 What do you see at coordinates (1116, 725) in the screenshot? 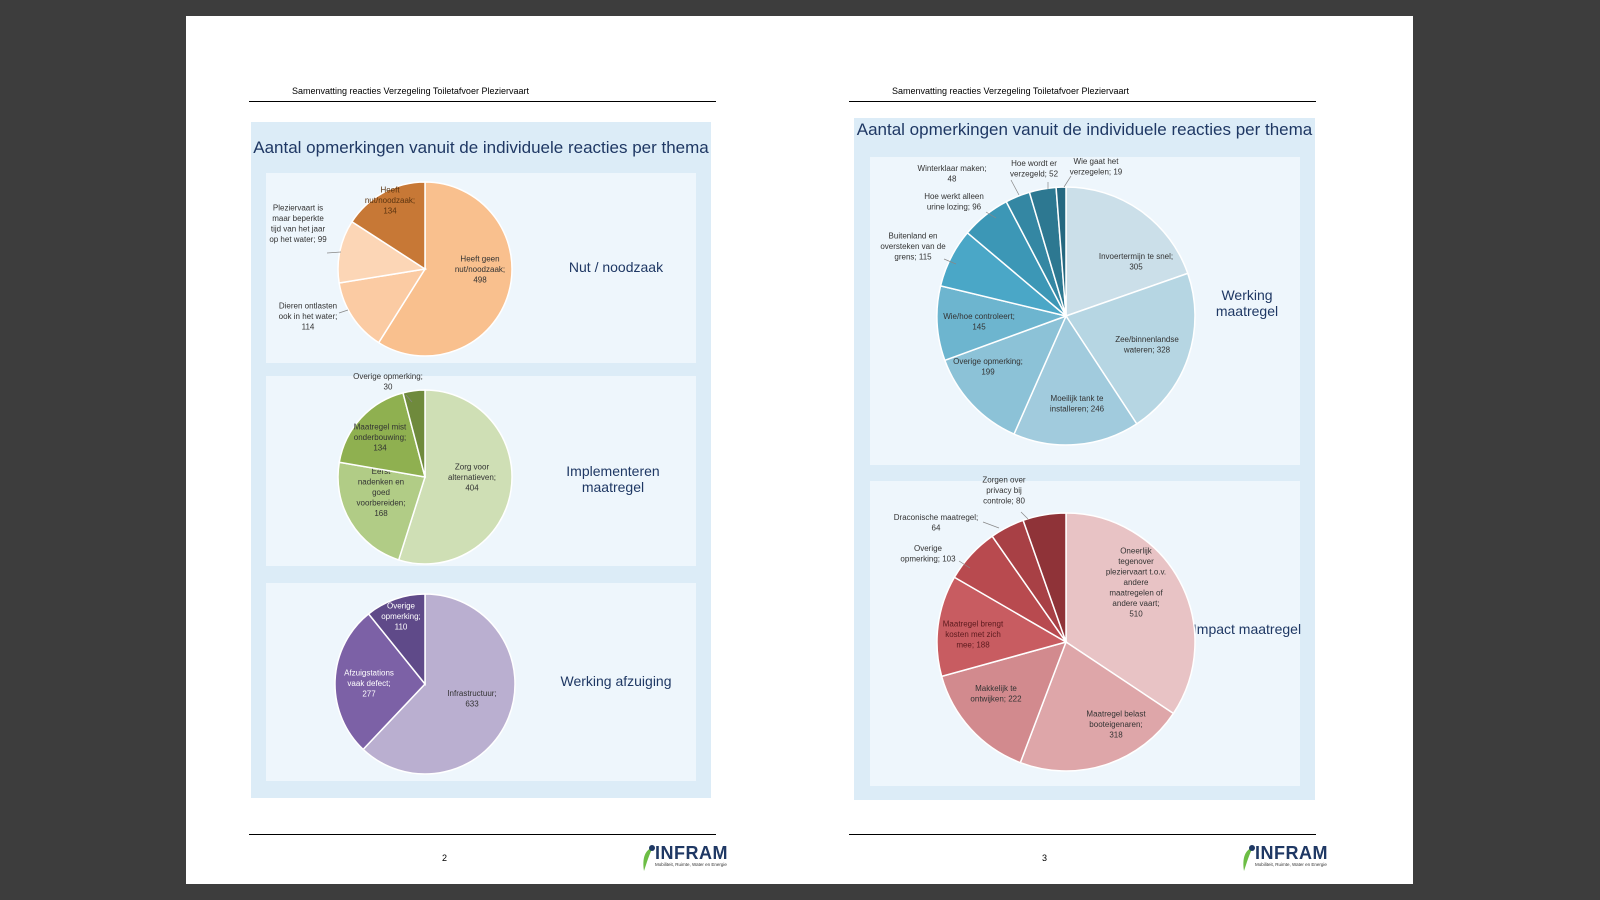
I see `slice-data-label: Maatregel belast booteigenaren; 318` at bounding box center [1116, 725].